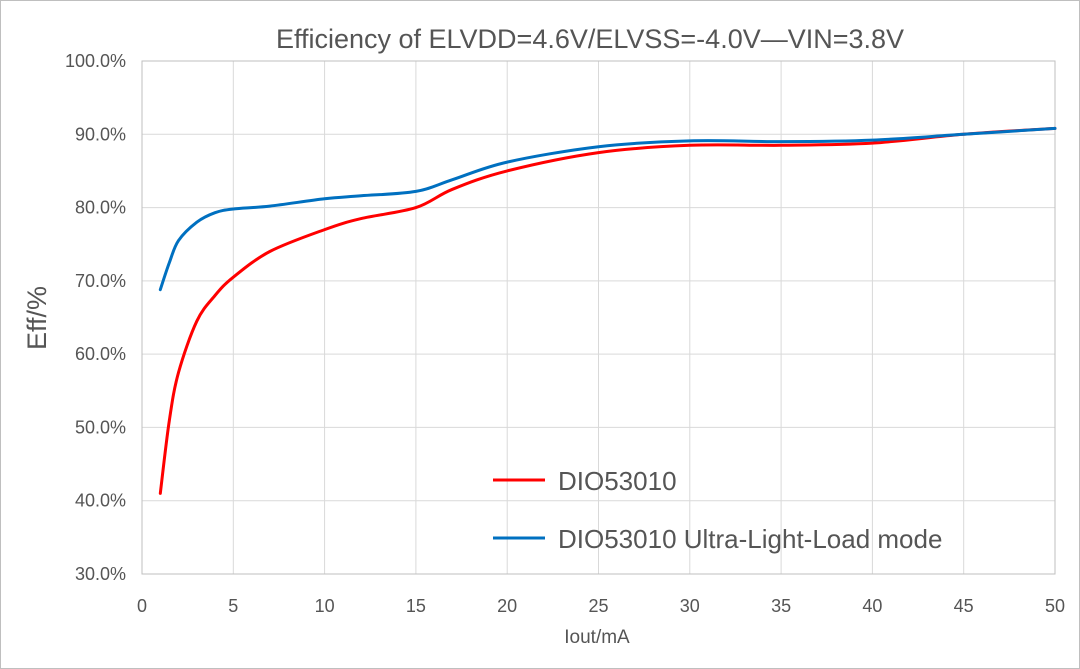 Image resolution: width=1080 pixels, height=669 pixels. Describe the element at coordinates (597, 637) in the screenshot. I see `x-axis-label: Iout/mA` at that location.